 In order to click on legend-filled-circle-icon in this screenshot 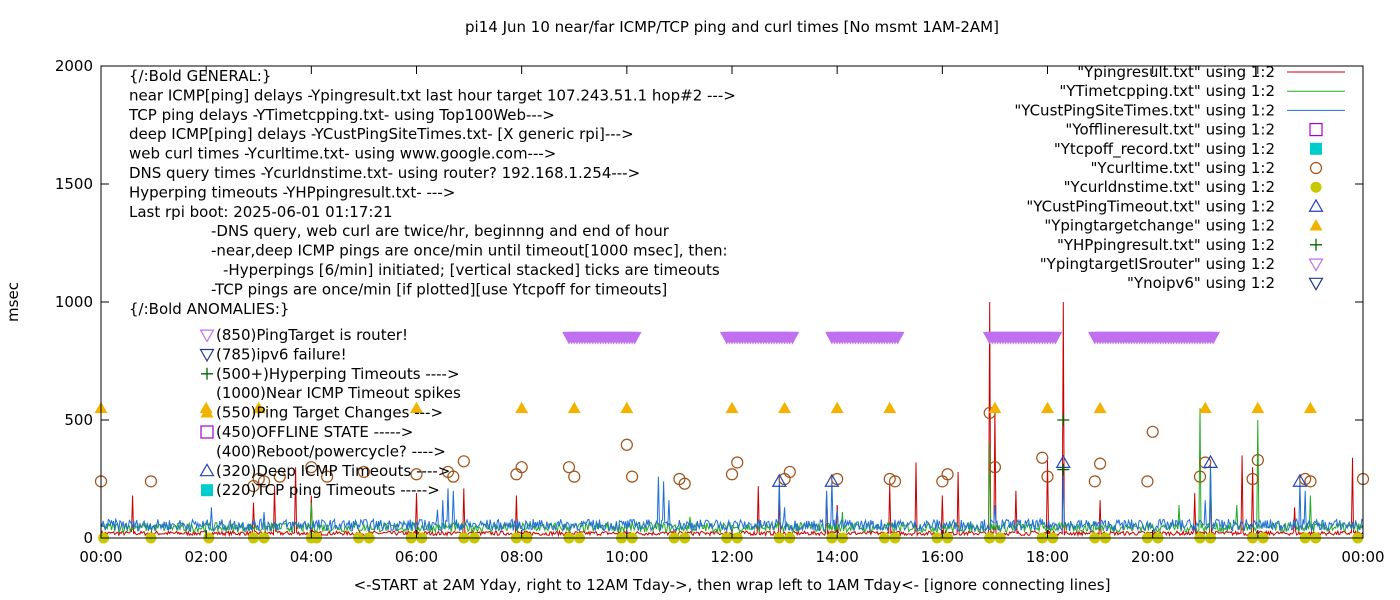, I will do `click(1316, 187)`.